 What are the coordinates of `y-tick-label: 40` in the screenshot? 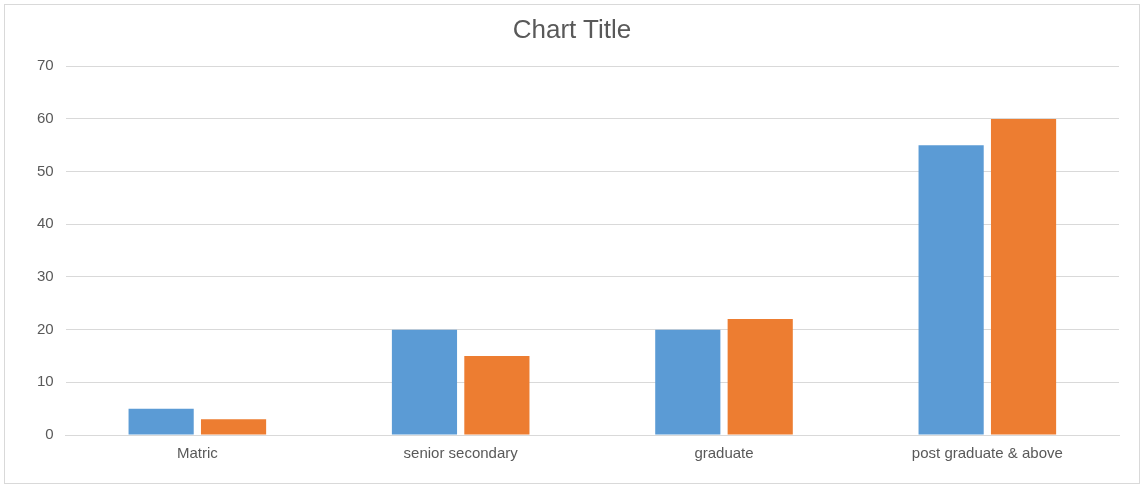 It's located at (45, 223).